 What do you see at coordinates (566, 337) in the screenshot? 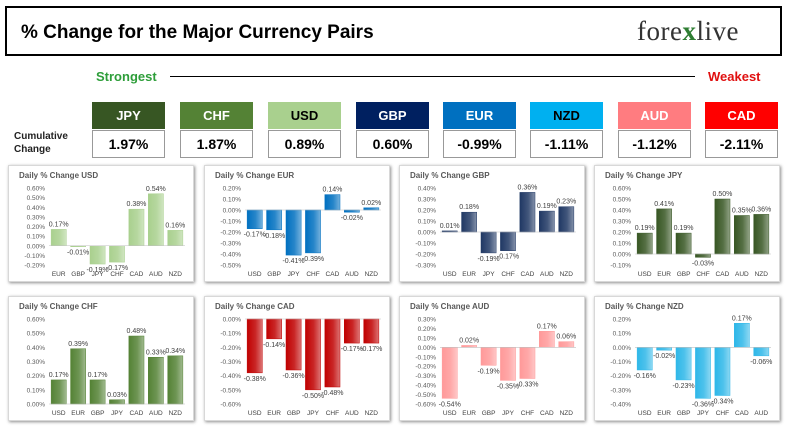
I see `data-label: 0.06%` at bounding box center [566, 337].